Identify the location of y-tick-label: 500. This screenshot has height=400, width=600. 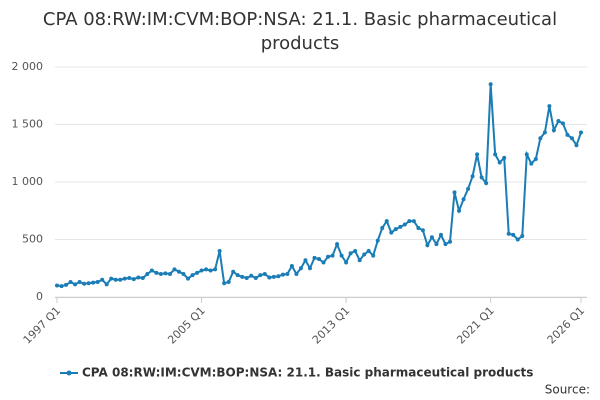
(32, 239).